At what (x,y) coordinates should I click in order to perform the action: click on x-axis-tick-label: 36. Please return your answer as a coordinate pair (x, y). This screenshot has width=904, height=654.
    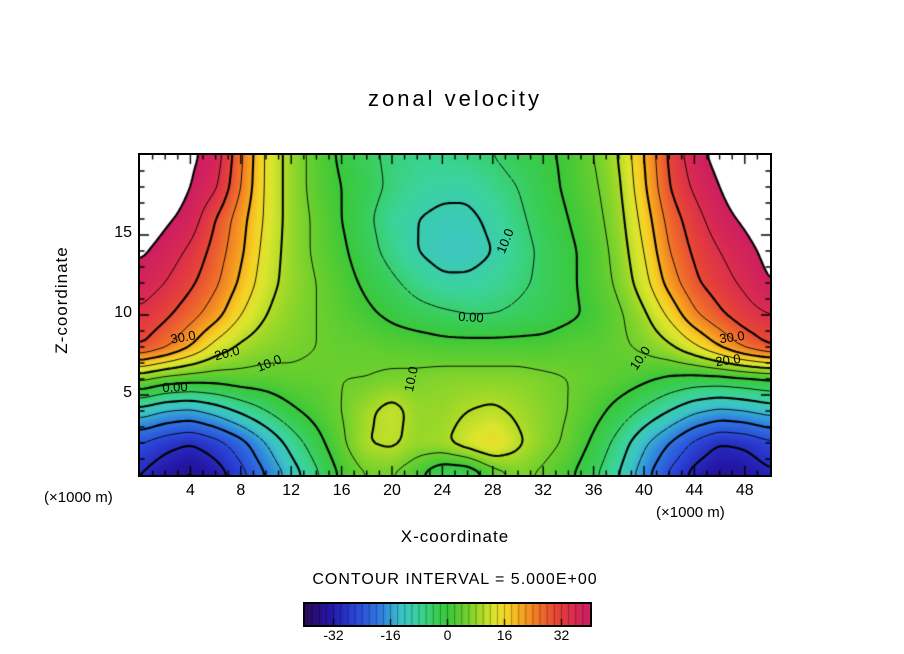
    Looking at the image, I should click on (593, 490).